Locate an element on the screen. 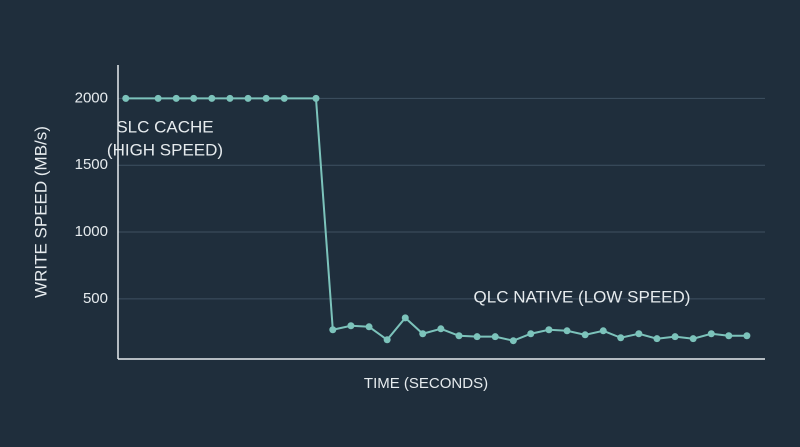 This screenshot has height=447, width=800. annotation: SLC CACHE is located at coordinates (164, 126).